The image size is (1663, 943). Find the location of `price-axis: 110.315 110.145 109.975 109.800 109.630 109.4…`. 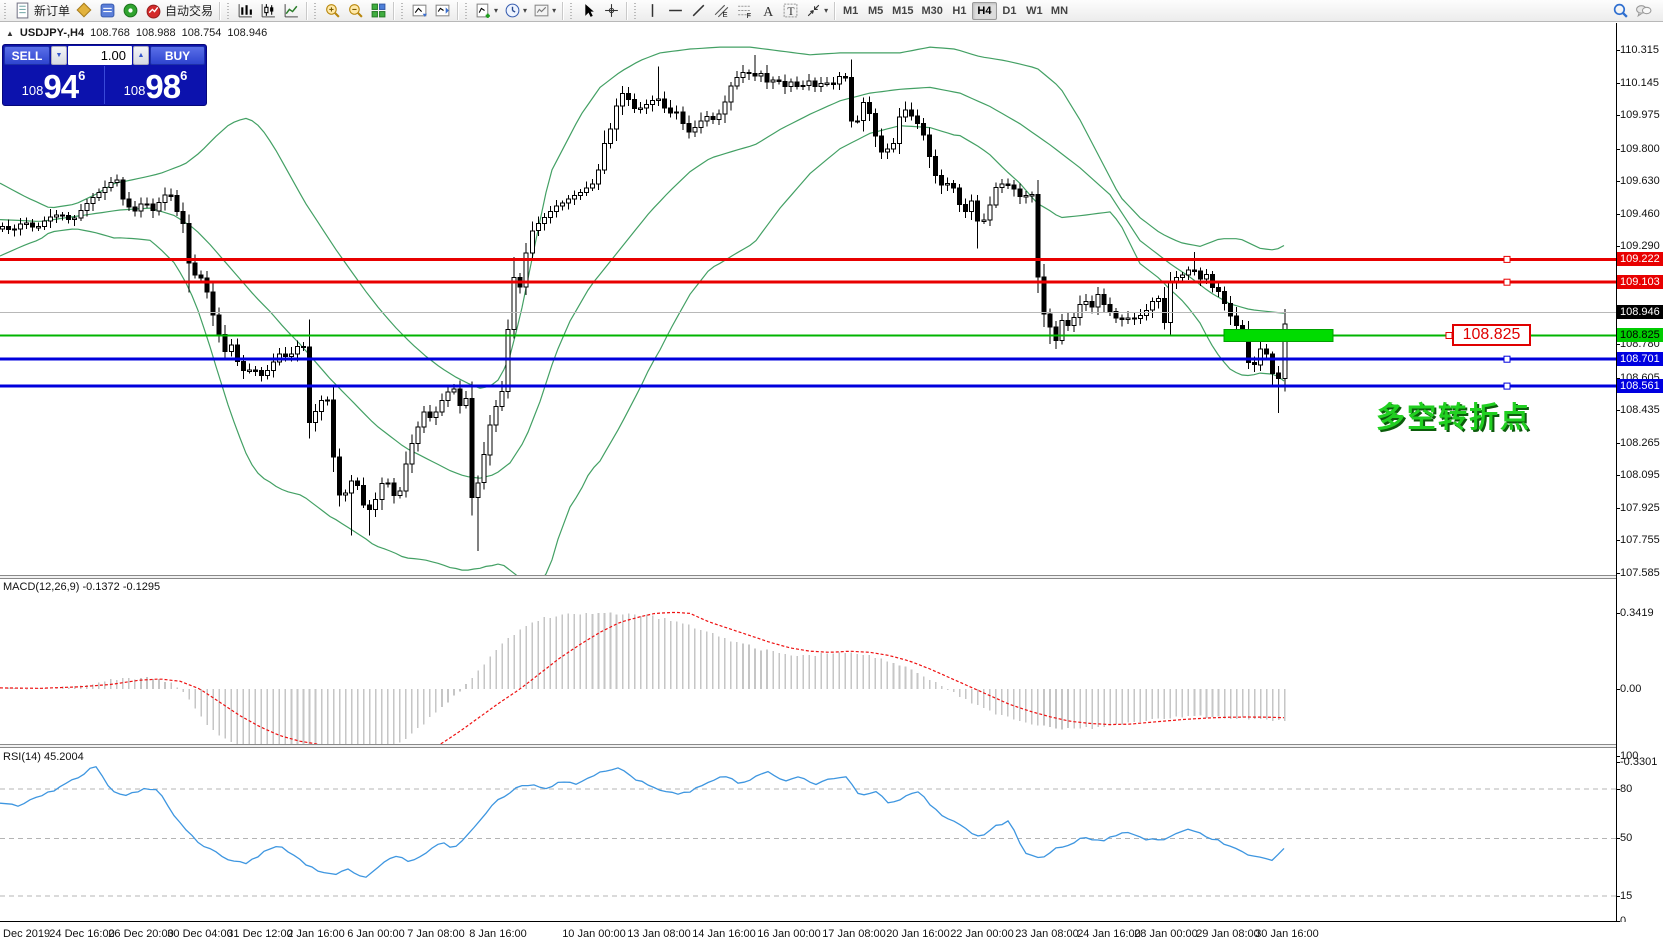

price-axis: 110.315 110.145 109.975 109.800 109.630 109.4… is located at coordinates (1639, 475).